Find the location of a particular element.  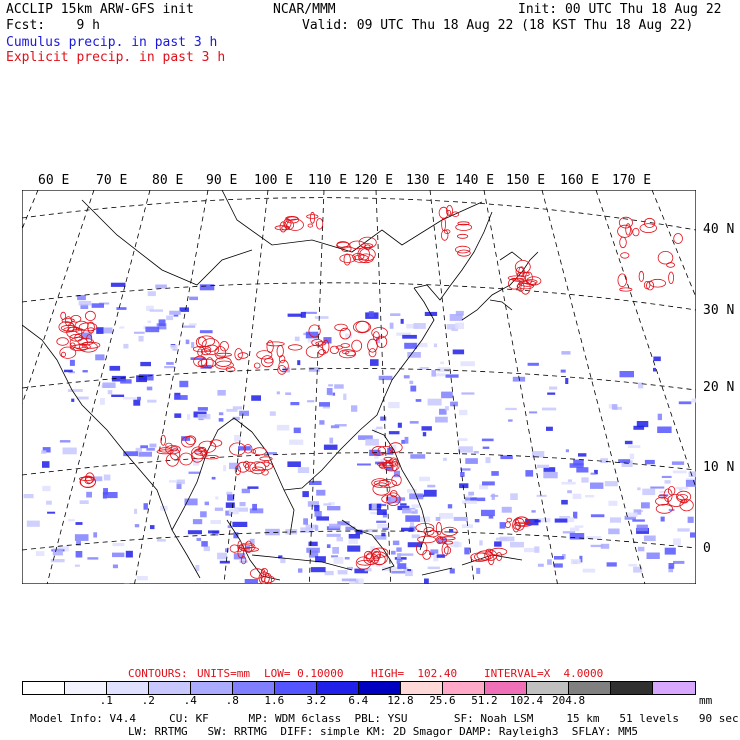

longitude-line is located at coordinates (383, 387).